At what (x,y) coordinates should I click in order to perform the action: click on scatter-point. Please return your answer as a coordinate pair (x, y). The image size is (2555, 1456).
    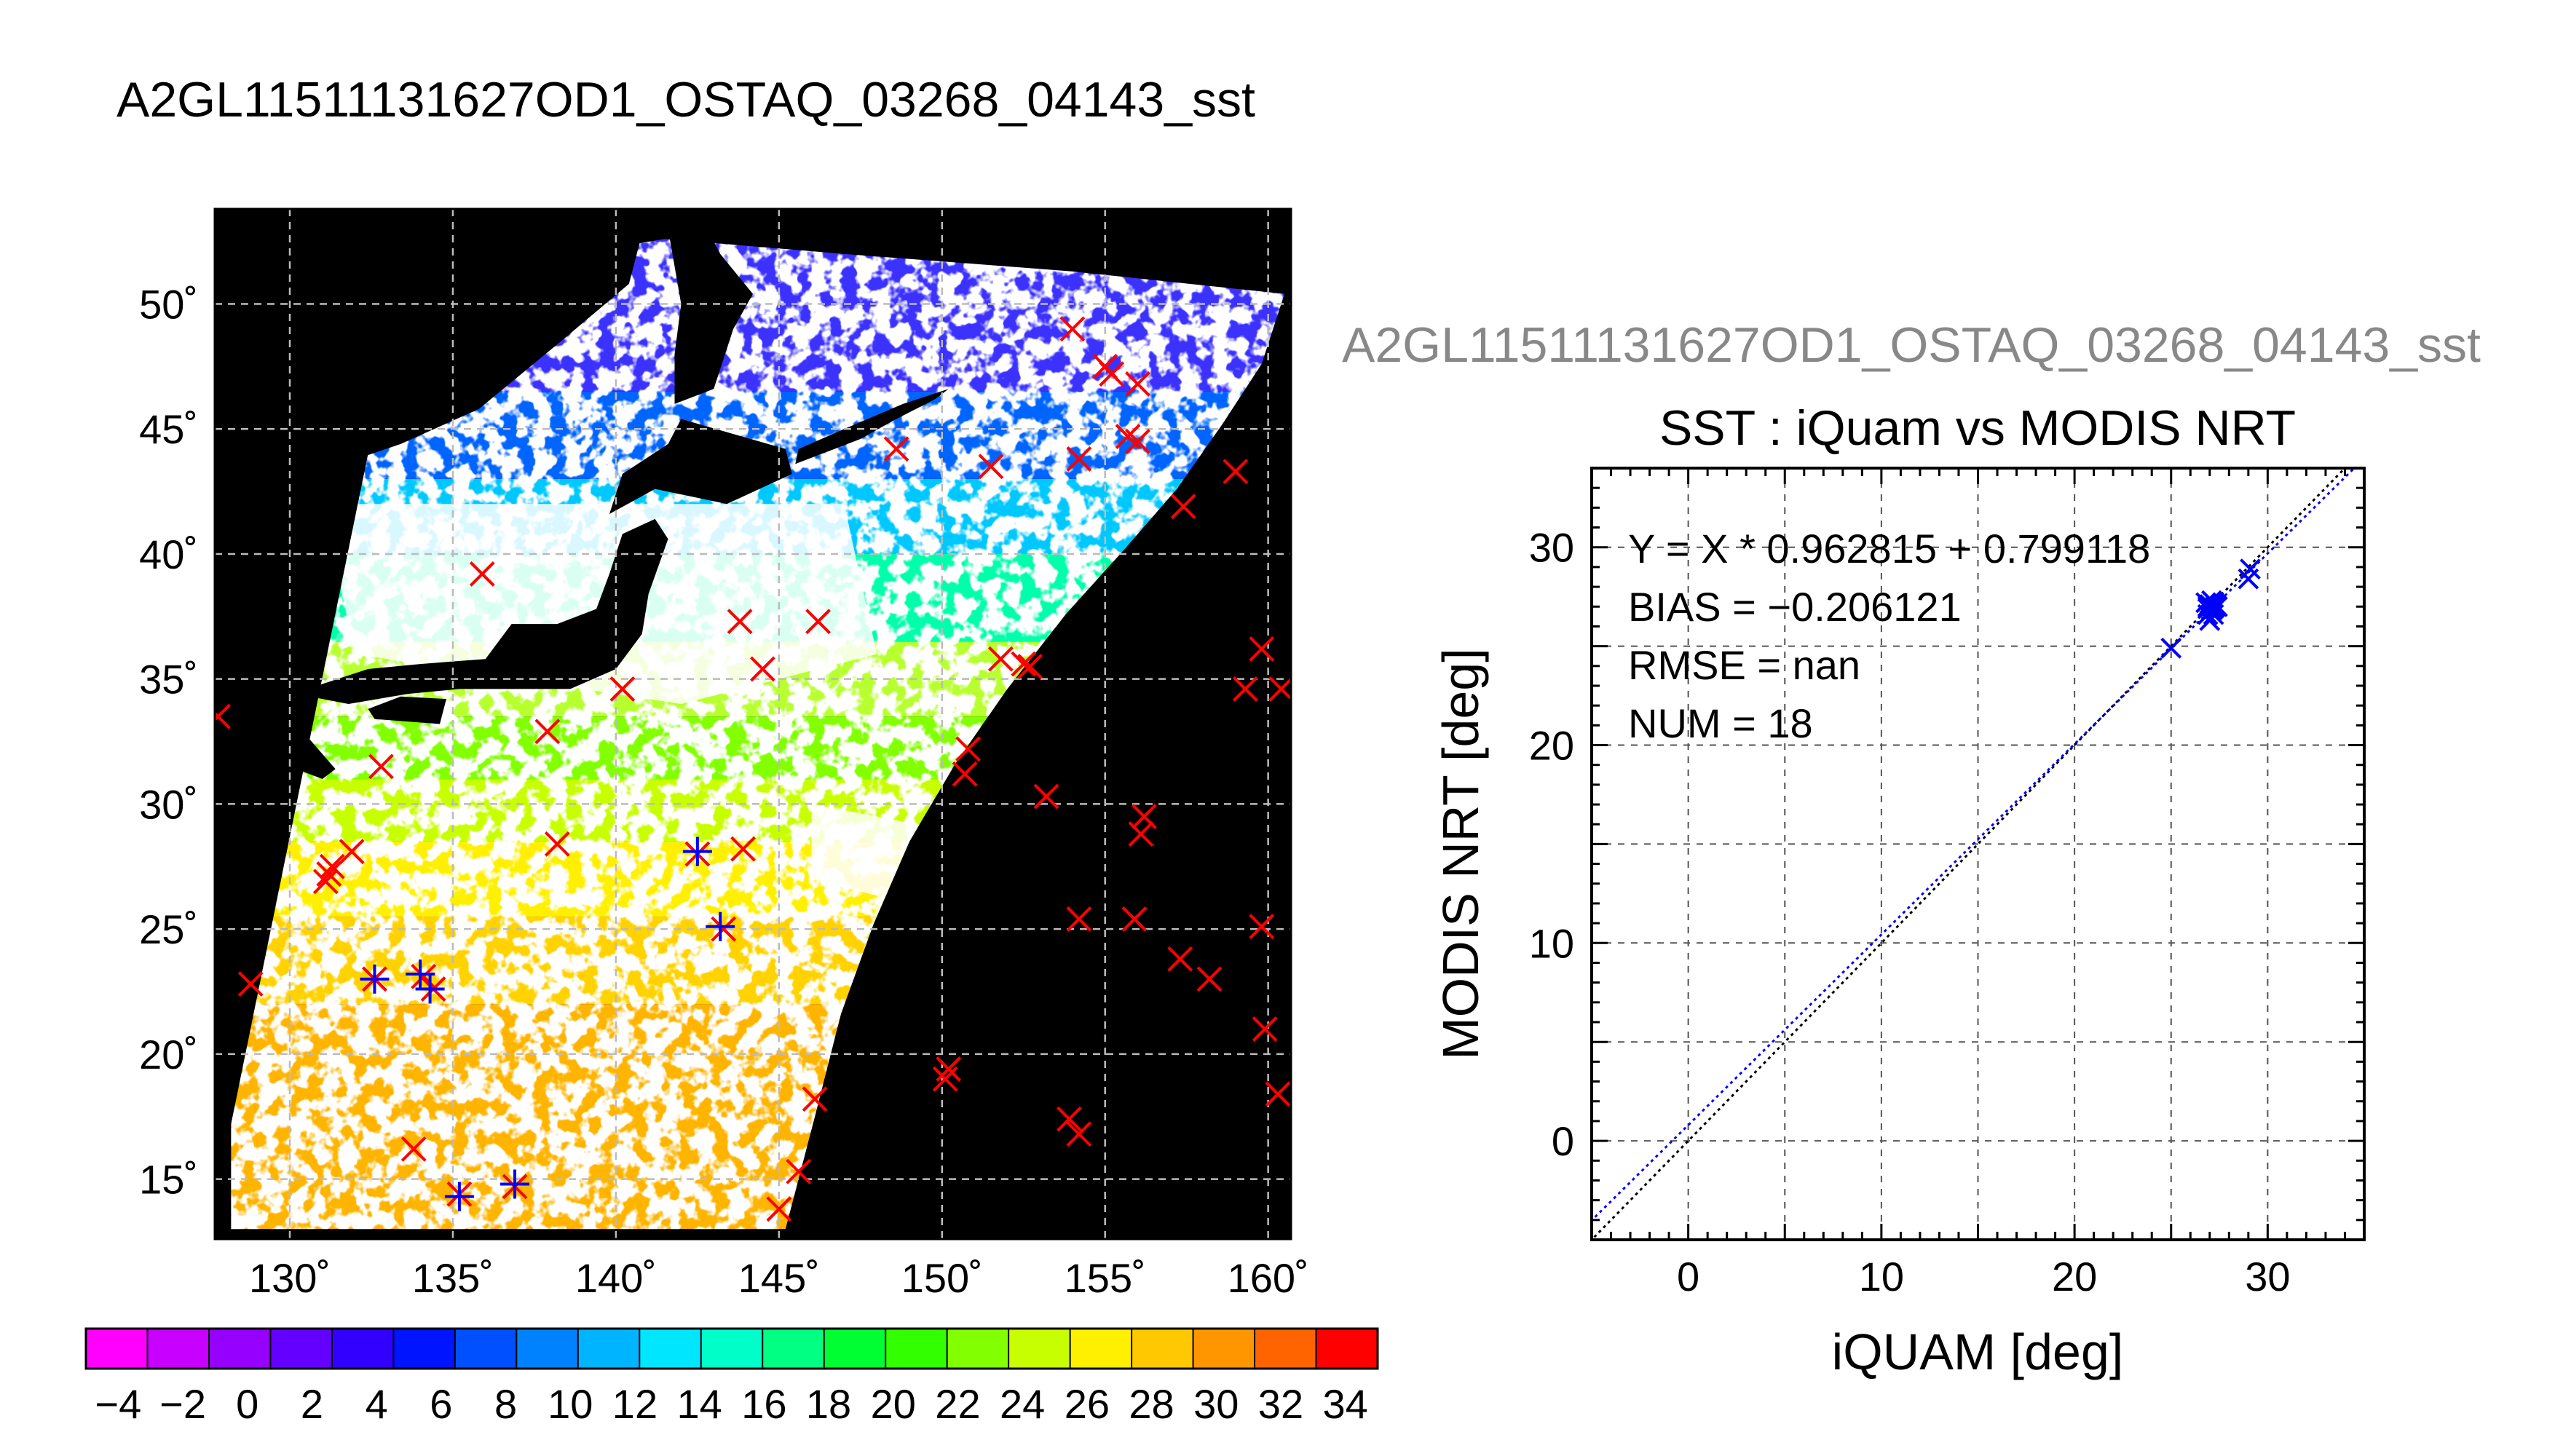
    Looking at the image, I should click on (2250, 569).